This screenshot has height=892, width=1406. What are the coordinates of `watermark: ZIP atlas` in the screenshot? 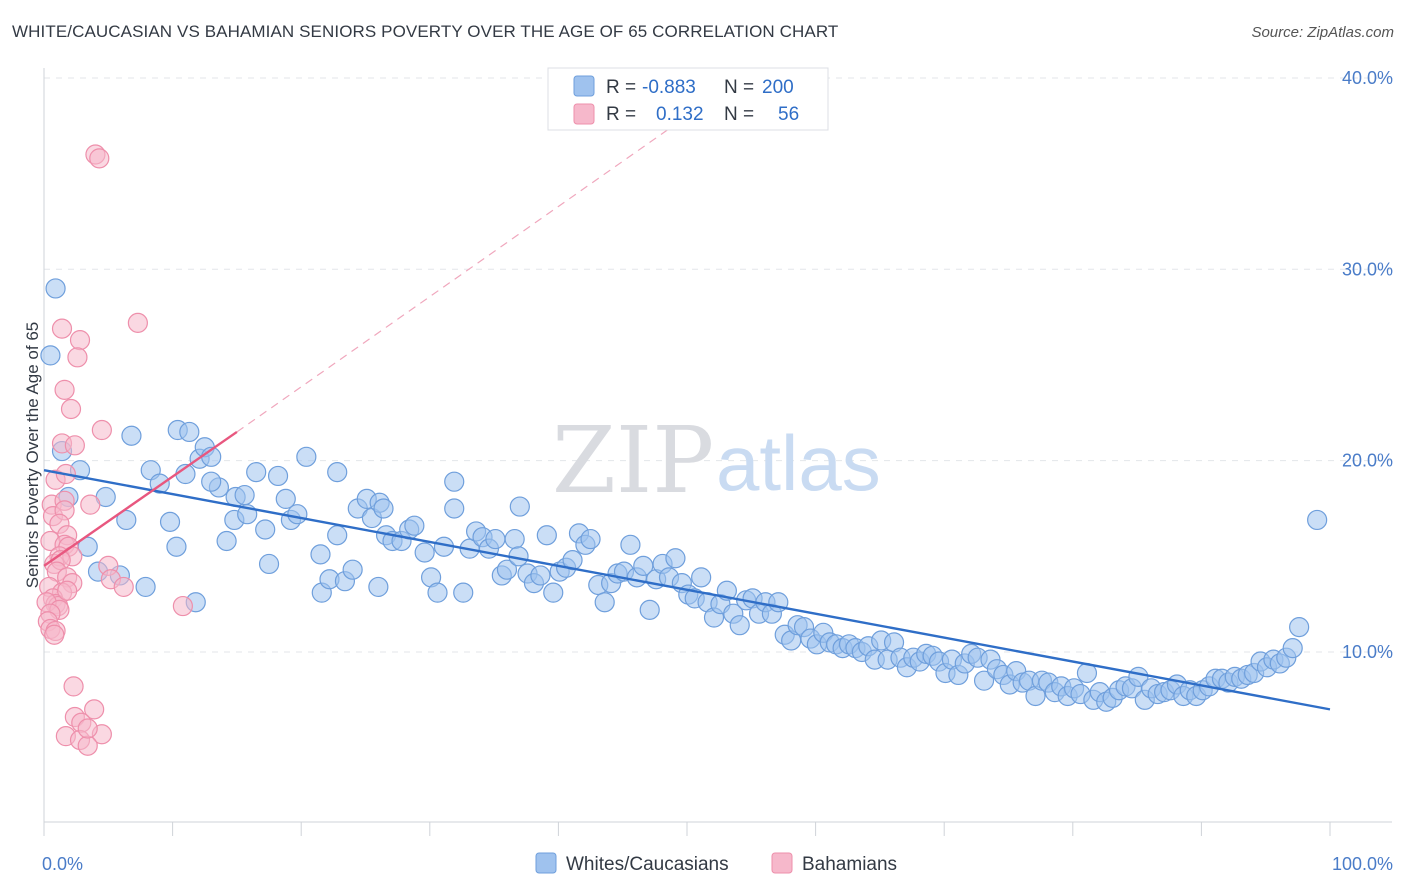 It's located at (716, 460).